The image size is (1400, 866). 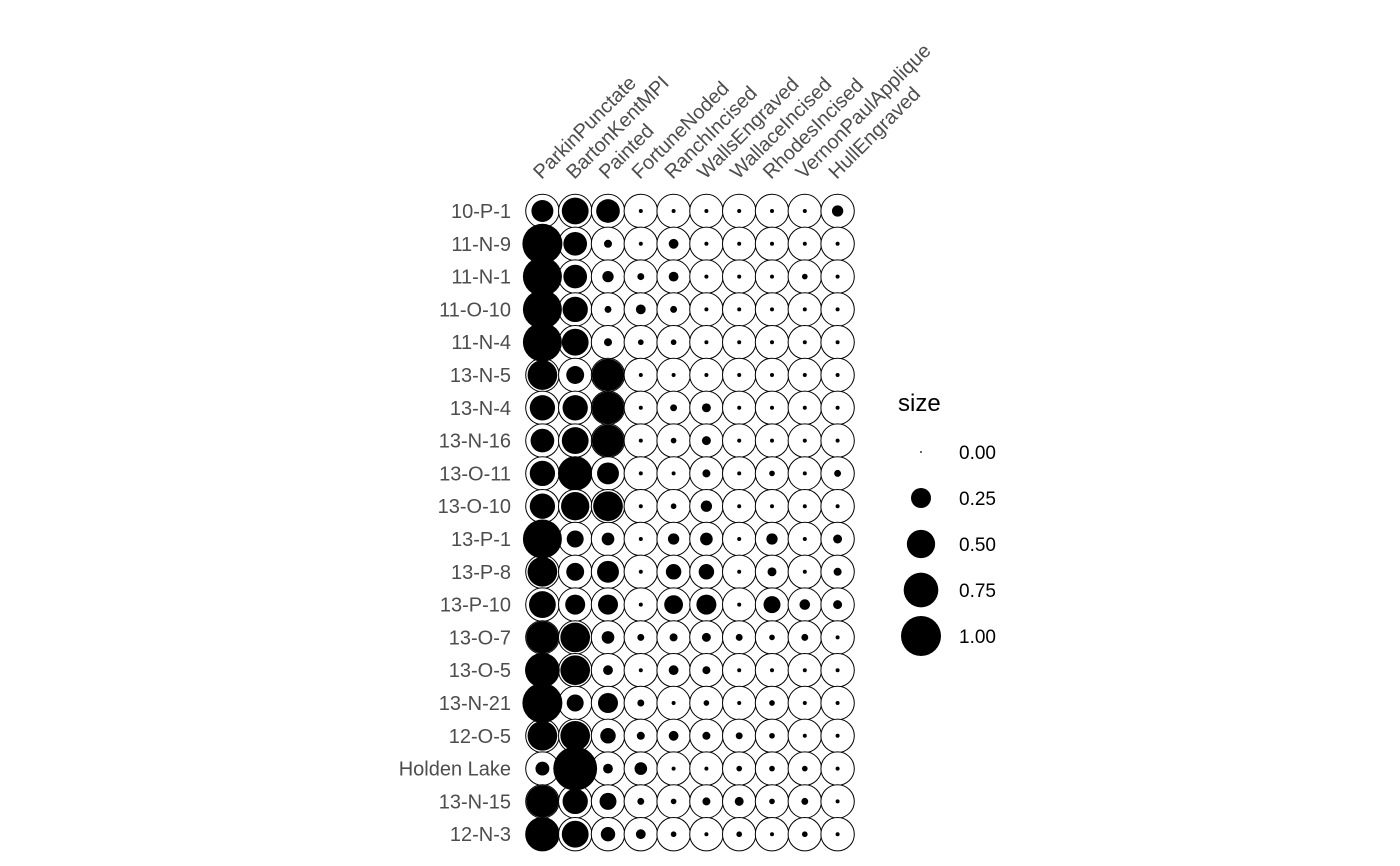 I want to click on row-label: 13-N-15, so click(x=475, y=802).